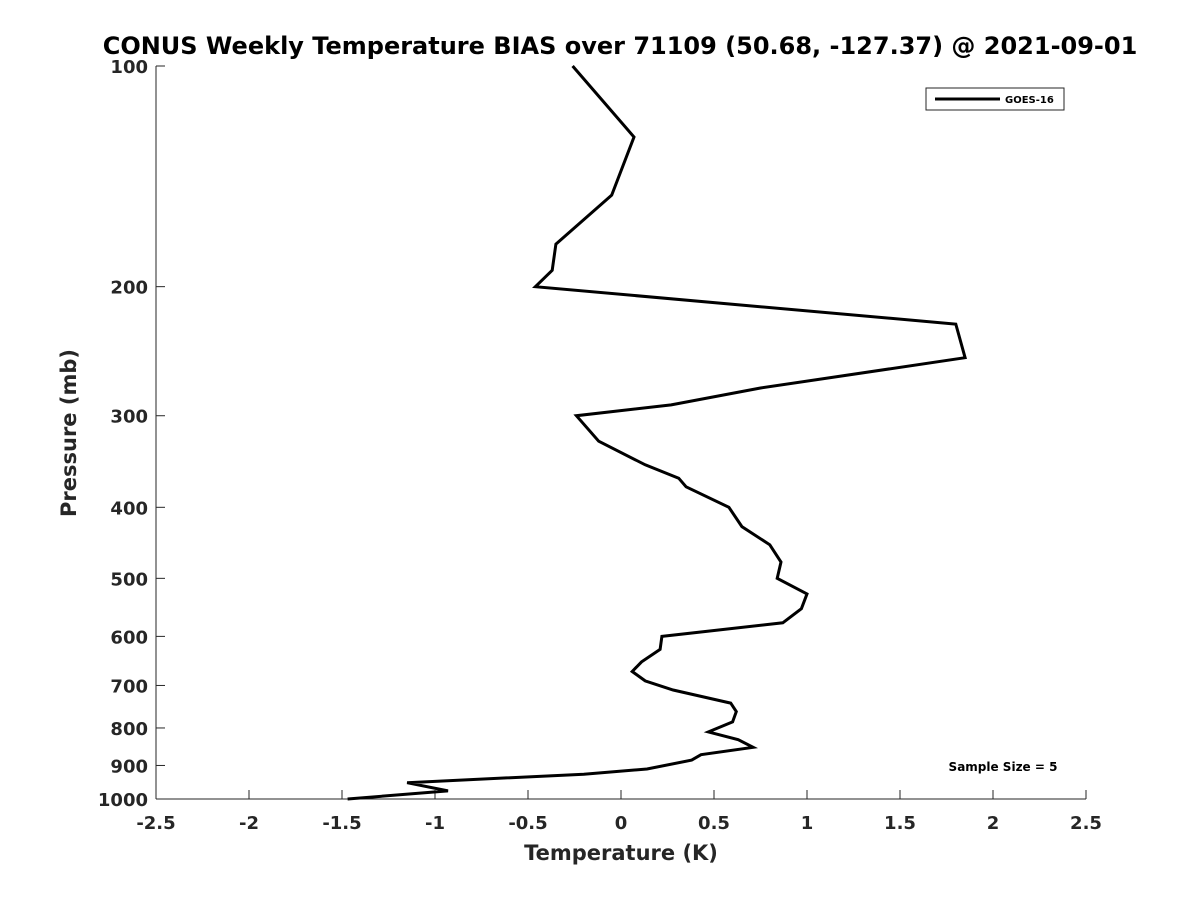 This screenshot has height=900, width=1200. I want to click on y-ticks: 100 200 300 400 500 600 700 800 900 1000, so click(131, 434).